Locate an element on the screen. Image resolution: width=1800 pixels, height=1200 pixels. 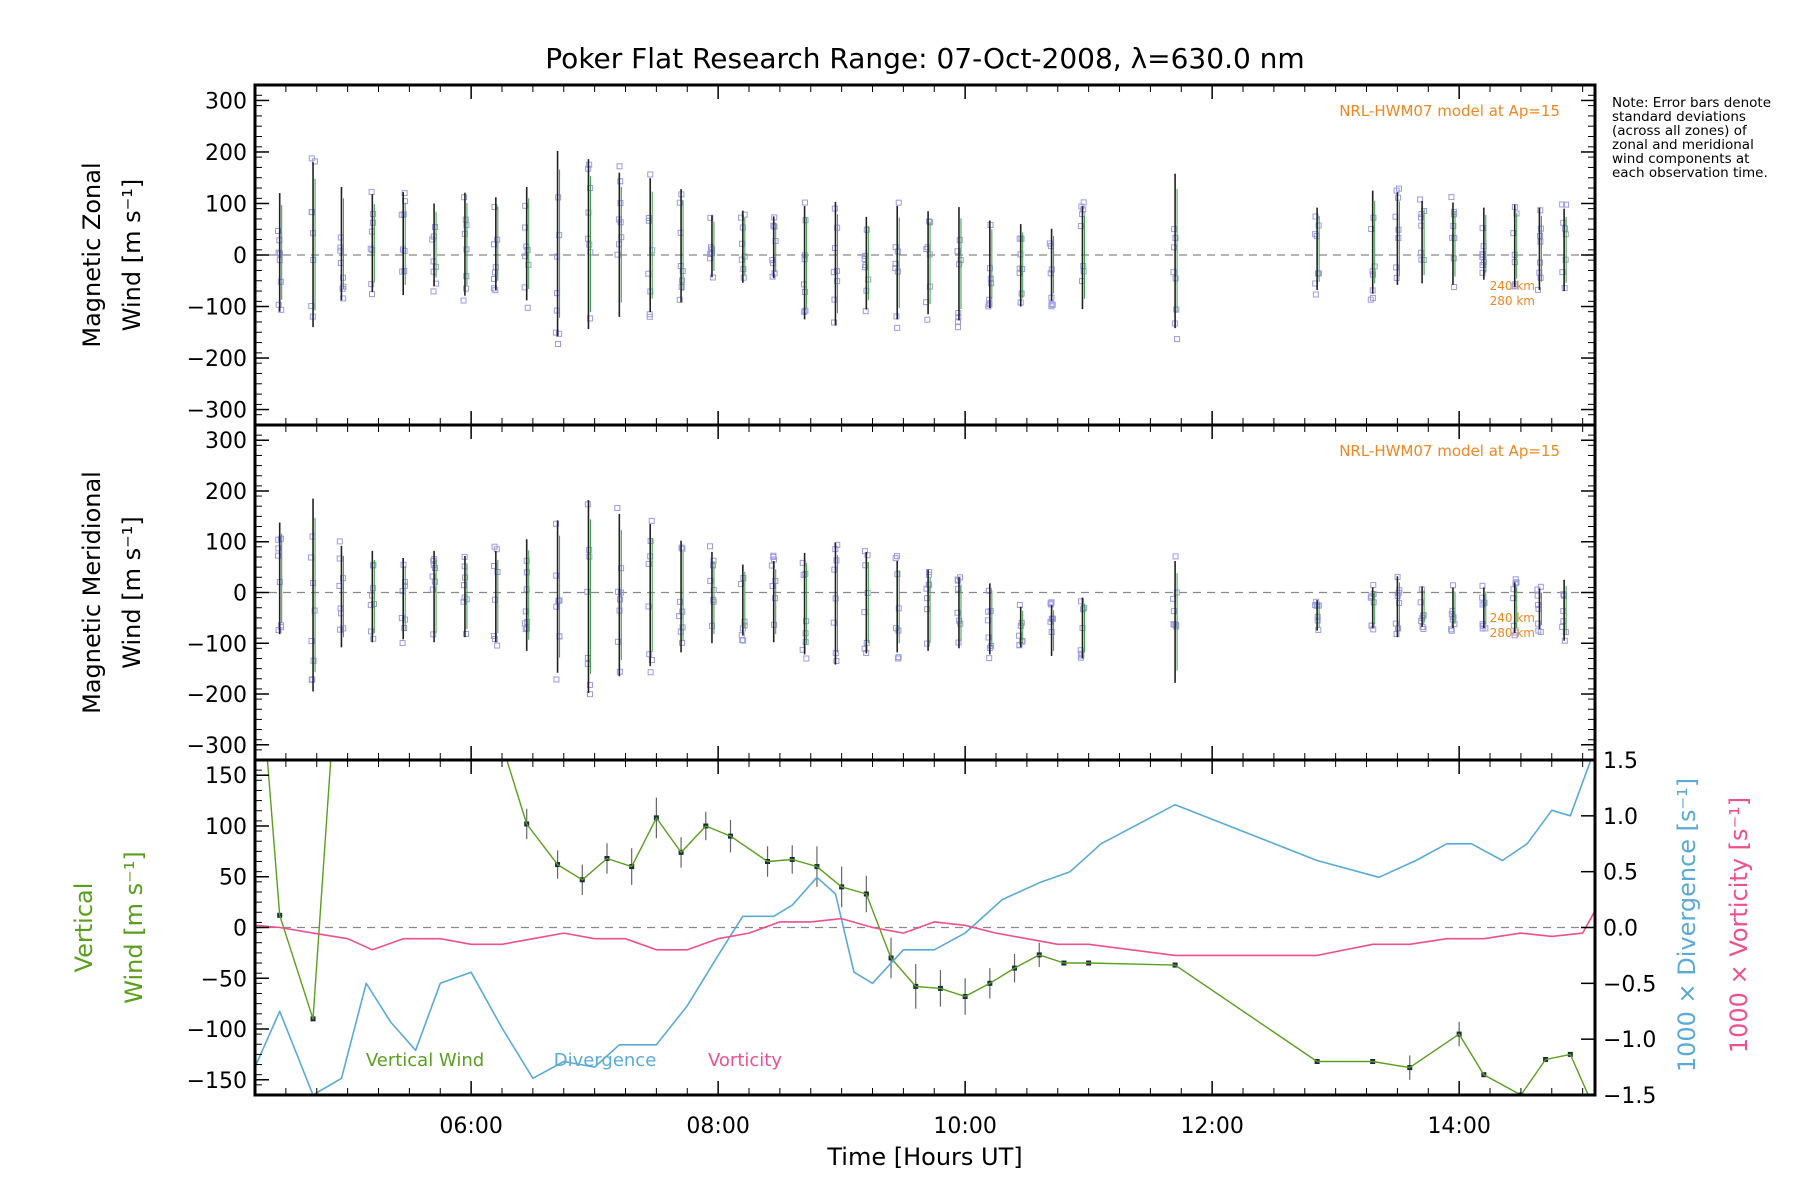
x-tick-label: 14:00 is located at coordinates (1458, 1126).